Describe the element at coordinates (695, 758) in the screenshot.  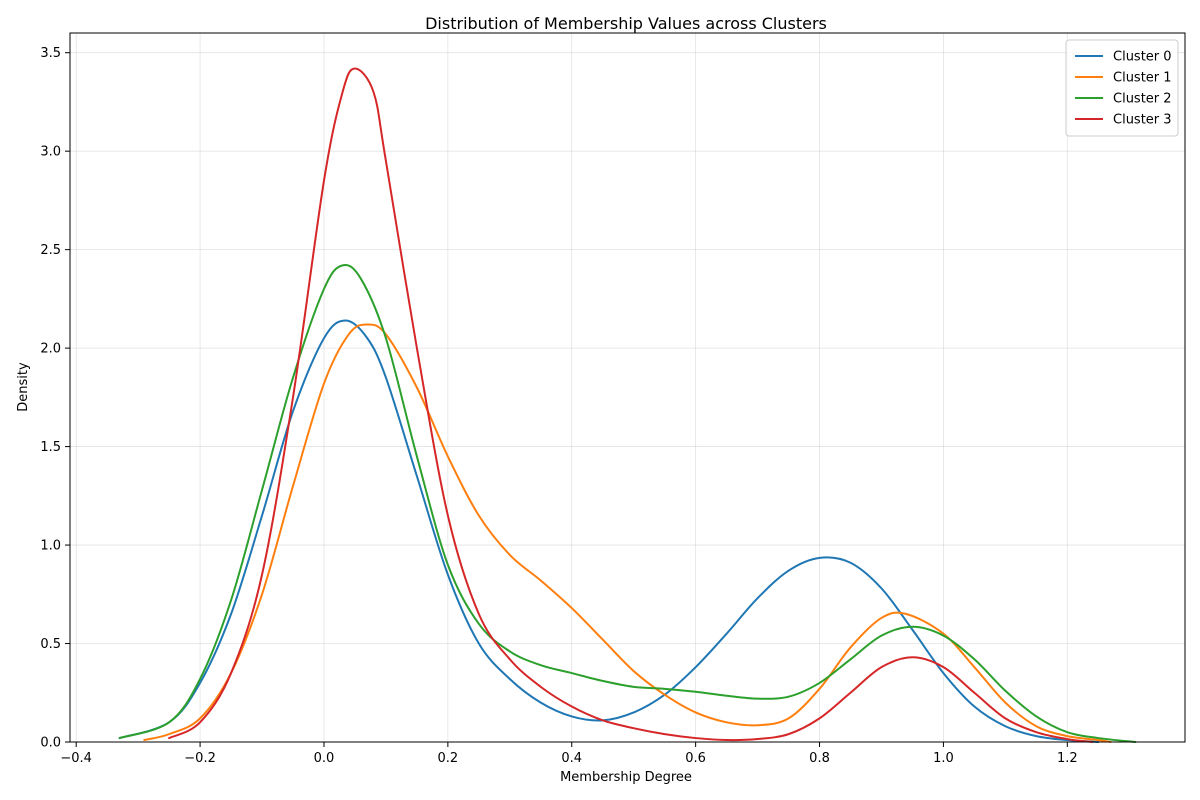
I see `x-tick-label: 0.6` at that location.